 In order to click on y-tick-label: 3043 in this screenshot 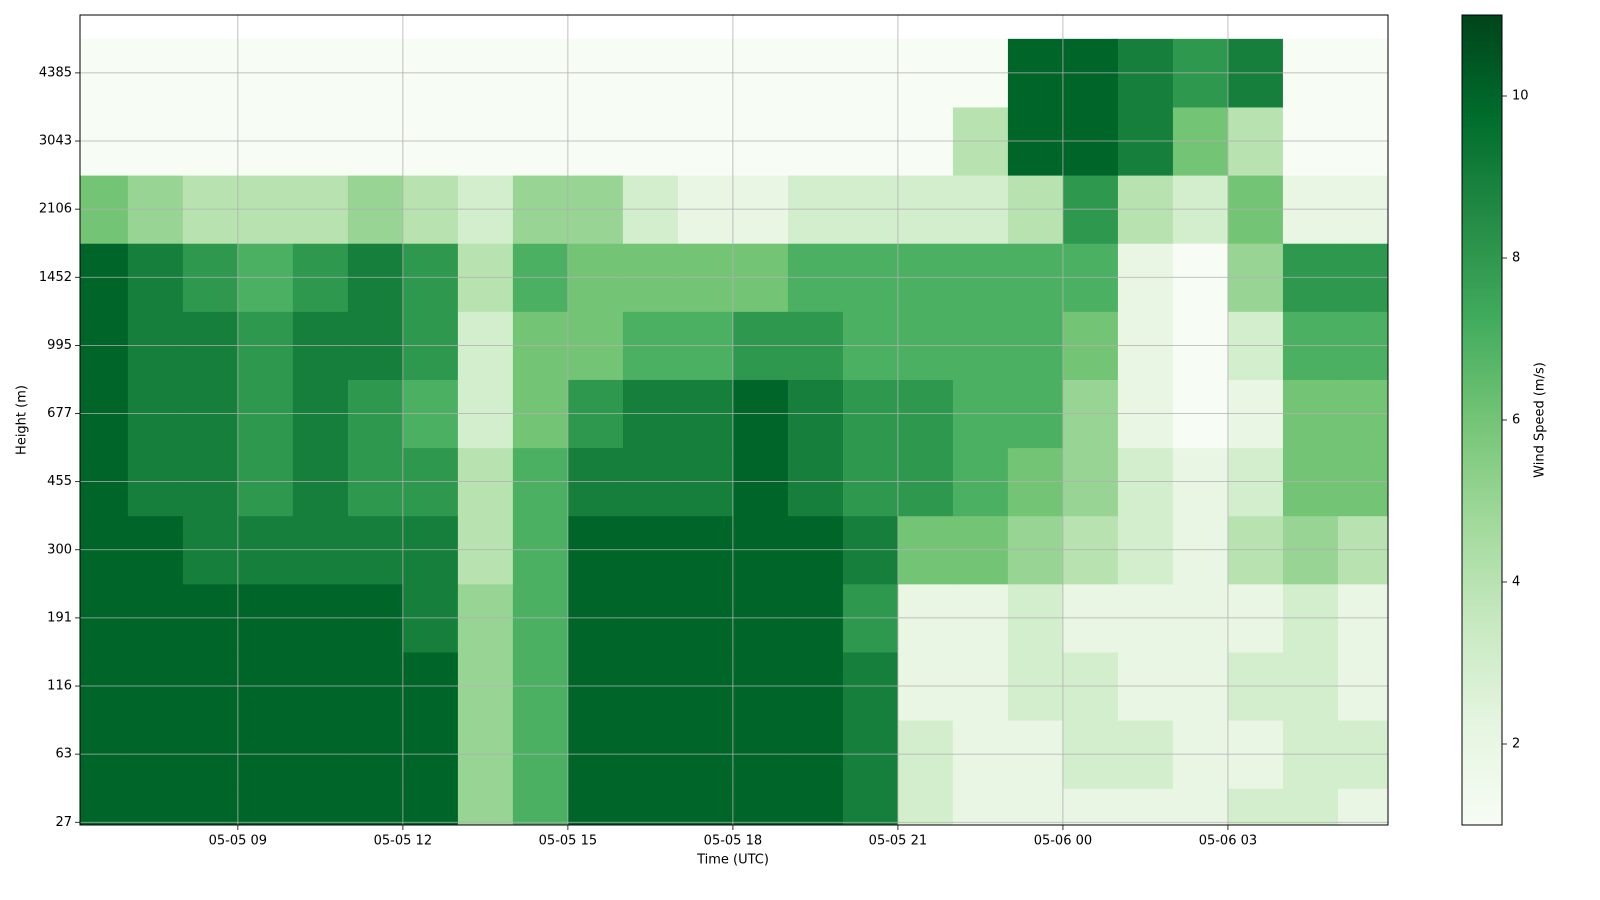, I will do `click(55, 141)`.